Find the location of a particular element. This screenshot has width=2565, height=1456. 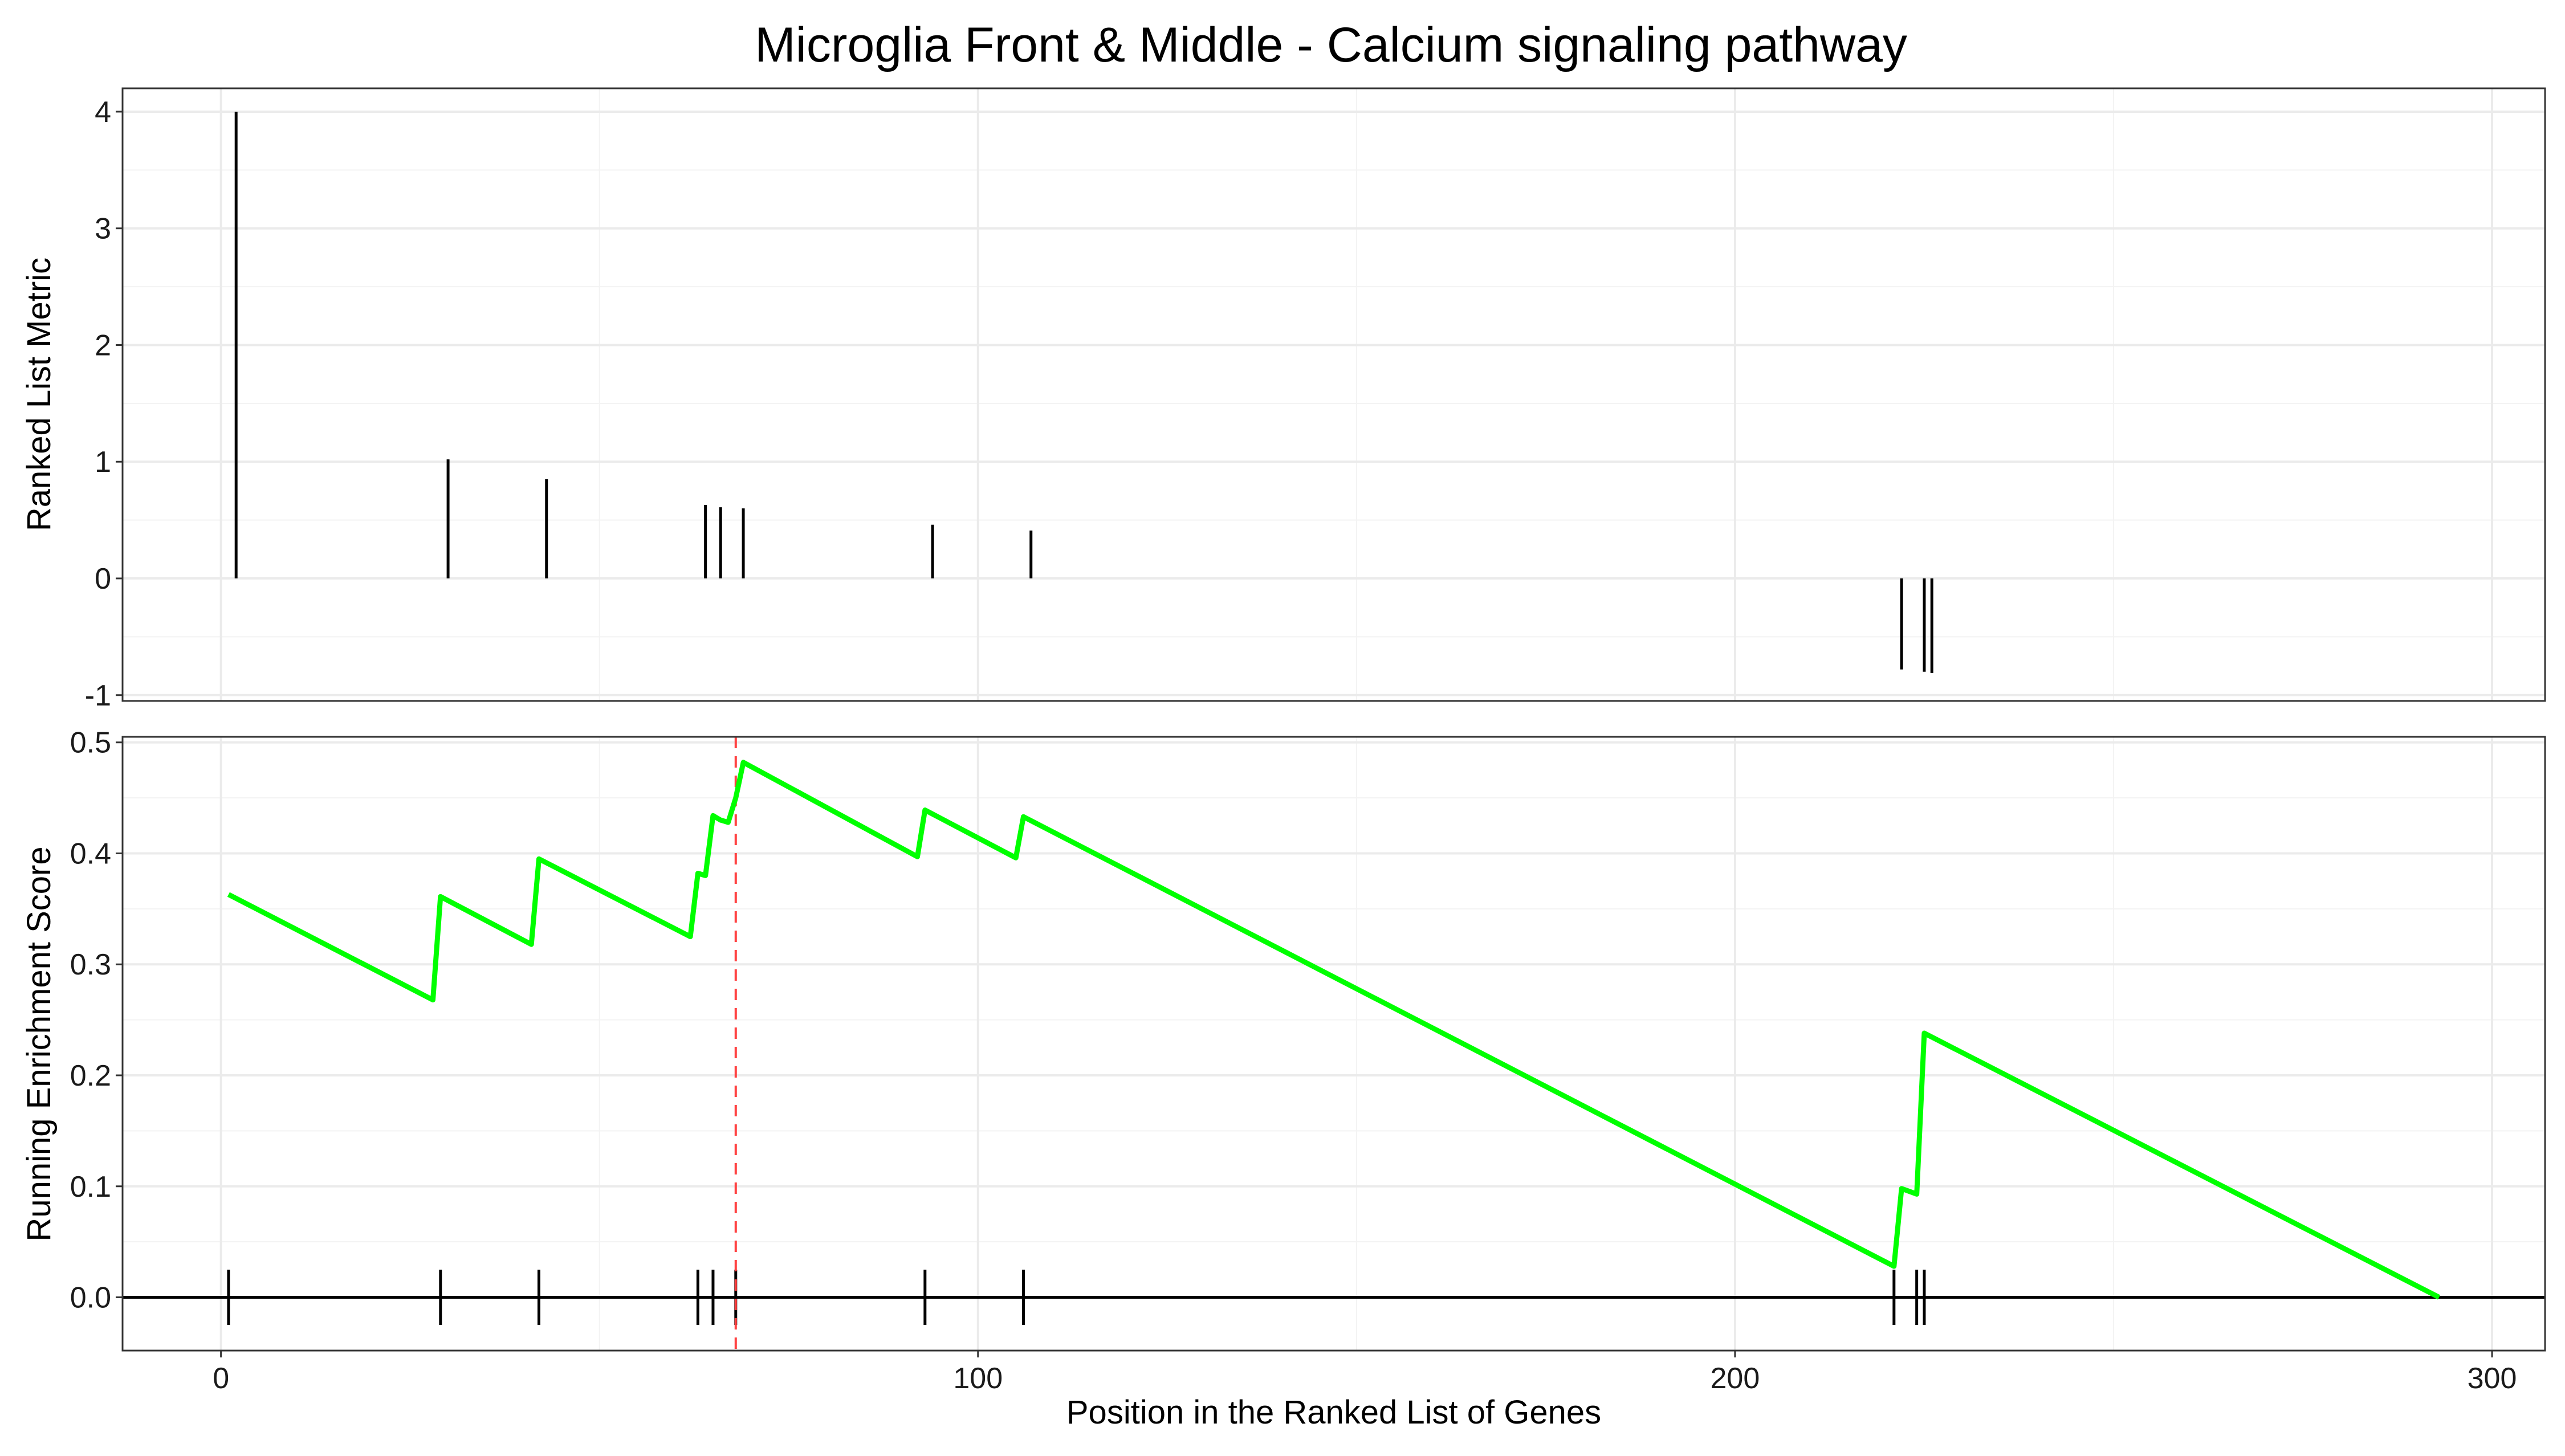

top-y-tick-label: 2 is located at coordinates (103, 345).